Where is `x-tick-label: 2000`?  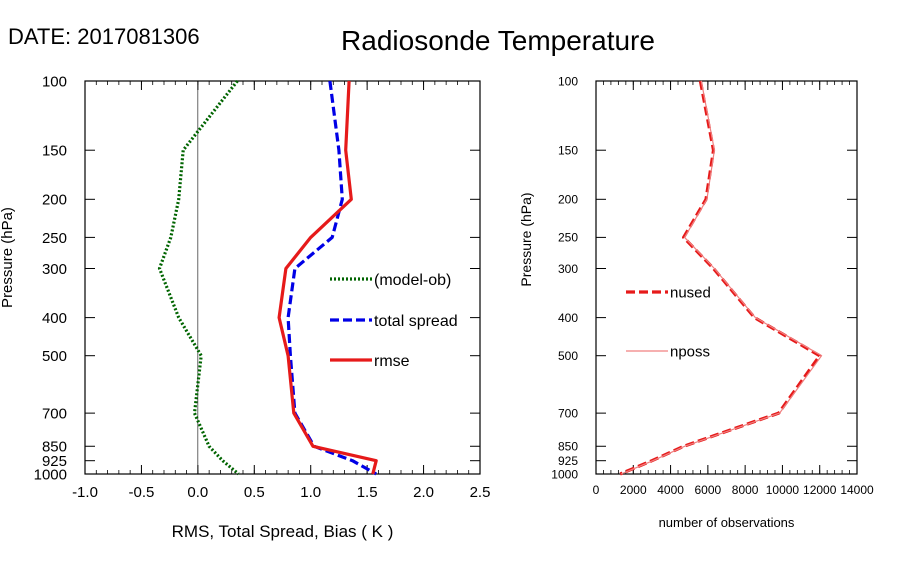 x-tick-label: 2000 is located at coordinates (633, 490).